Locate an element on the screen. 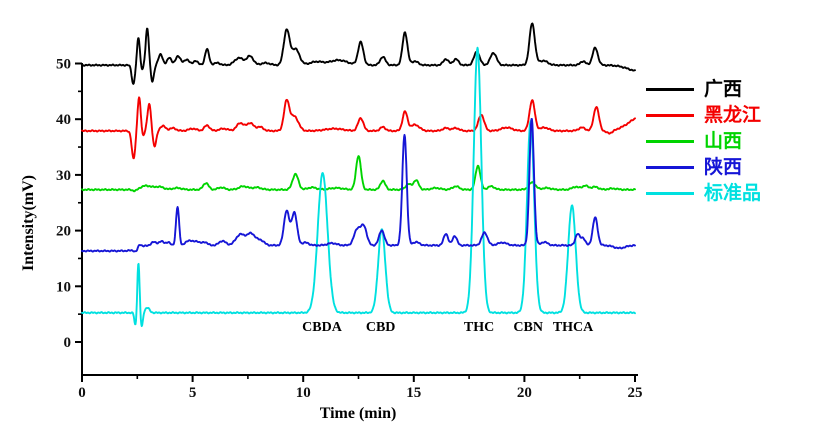  x-tick-label: 5 is located at coordinates (193, 393).